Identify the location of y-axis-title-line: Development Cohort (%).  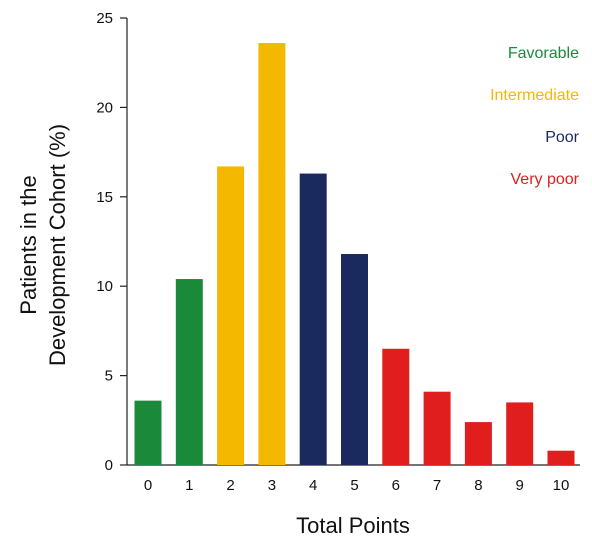
(57, 245).